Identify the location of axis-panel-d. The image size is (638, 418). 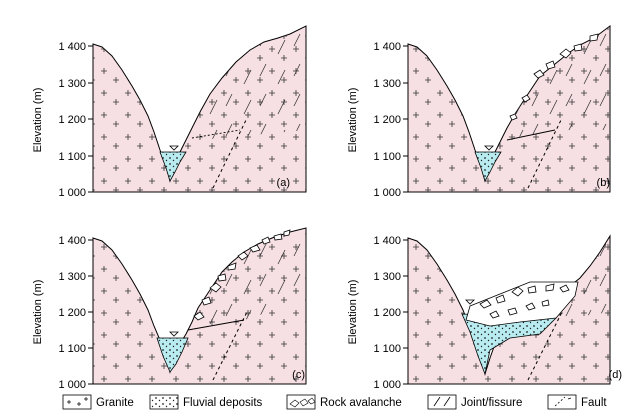
(406, 312).